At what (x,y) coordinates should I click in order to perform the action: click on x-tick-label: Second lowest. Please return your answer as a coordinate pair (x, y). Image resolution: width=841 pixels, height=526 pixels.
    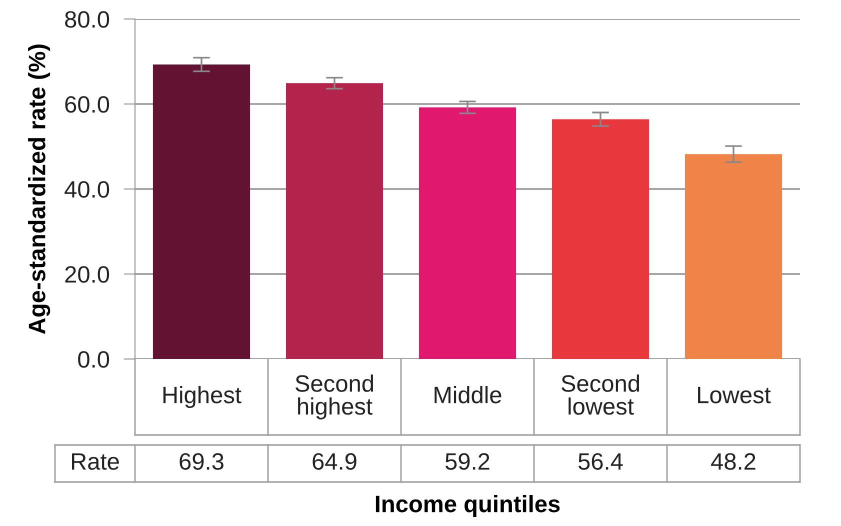
    Looking at the image, I should click on (601, 394).